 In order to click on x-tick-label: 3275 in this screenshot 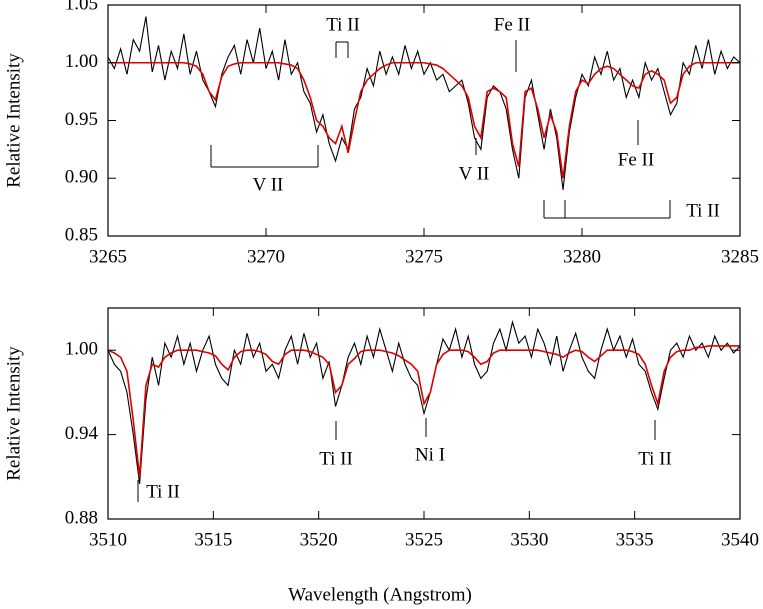, I will do `click(424, 256)`.